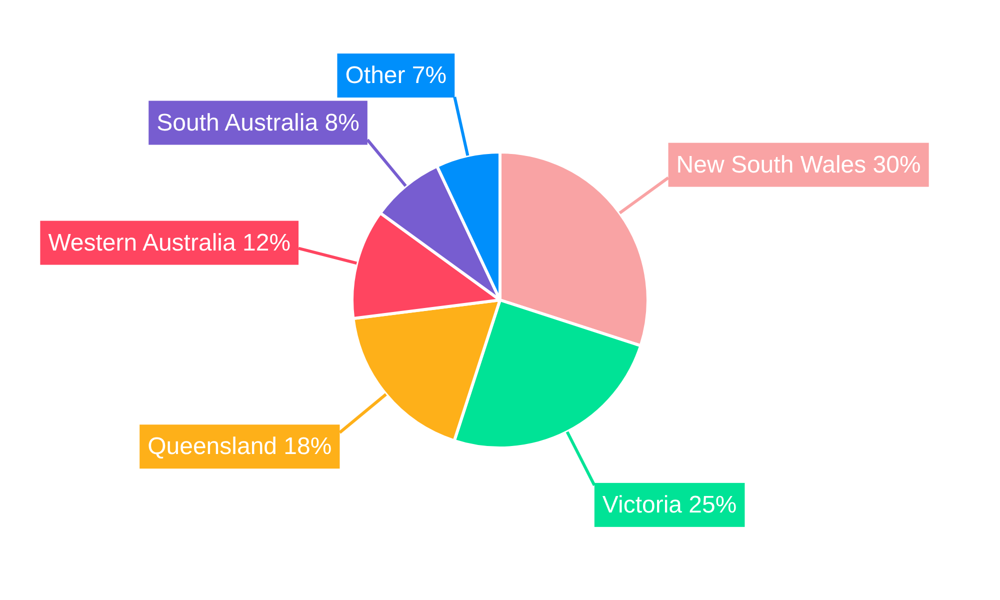 The width and height of the screenshot is (1000, 600). What do you see at coordinates (258, 122) in the screenshot?
I see `slice-label: South Australia 8%` at bounding box center [258, 122].